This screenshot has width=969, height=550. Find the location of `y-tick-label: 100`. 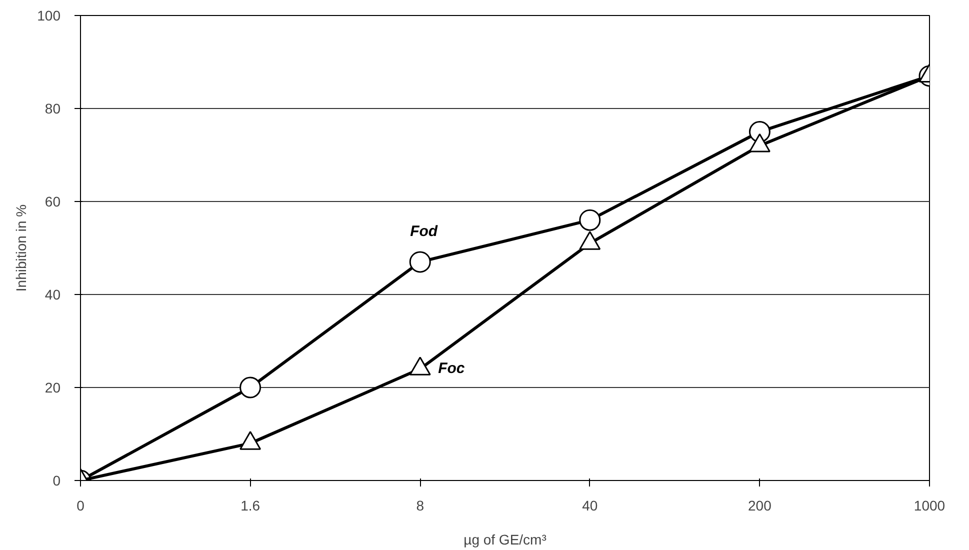

y-tick-label: 100 is located at coordinates (49, 16).